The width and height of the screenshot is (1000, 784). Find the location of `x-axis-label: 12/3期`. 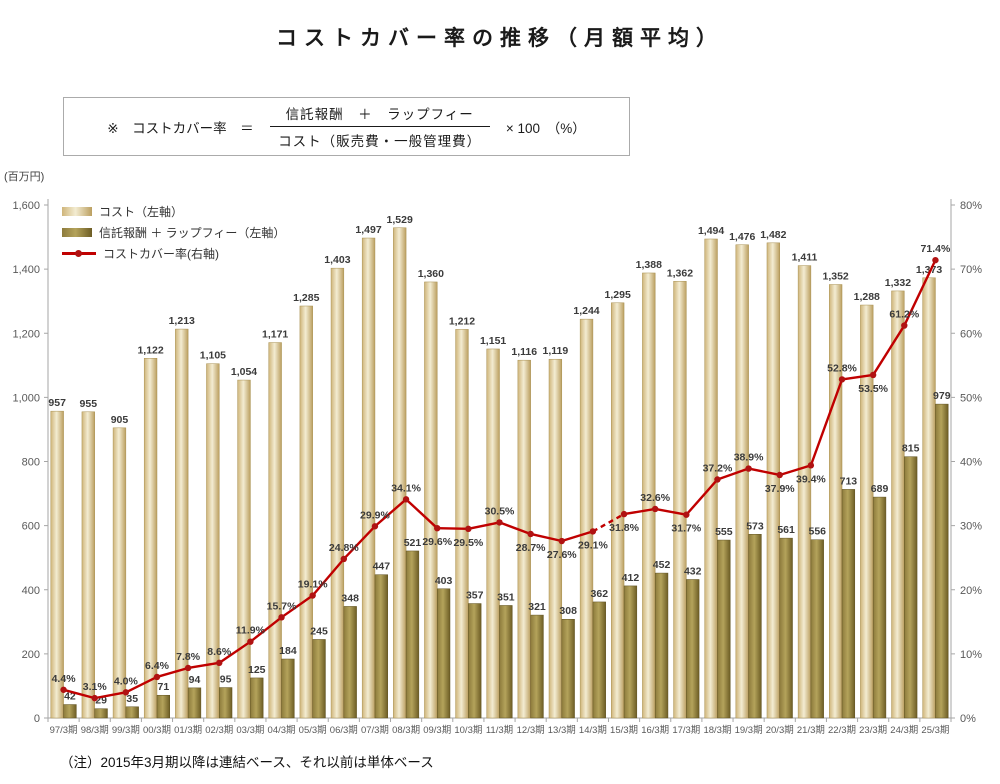

x-axis-label: 12/3期 is located at coordinates (531, 730).